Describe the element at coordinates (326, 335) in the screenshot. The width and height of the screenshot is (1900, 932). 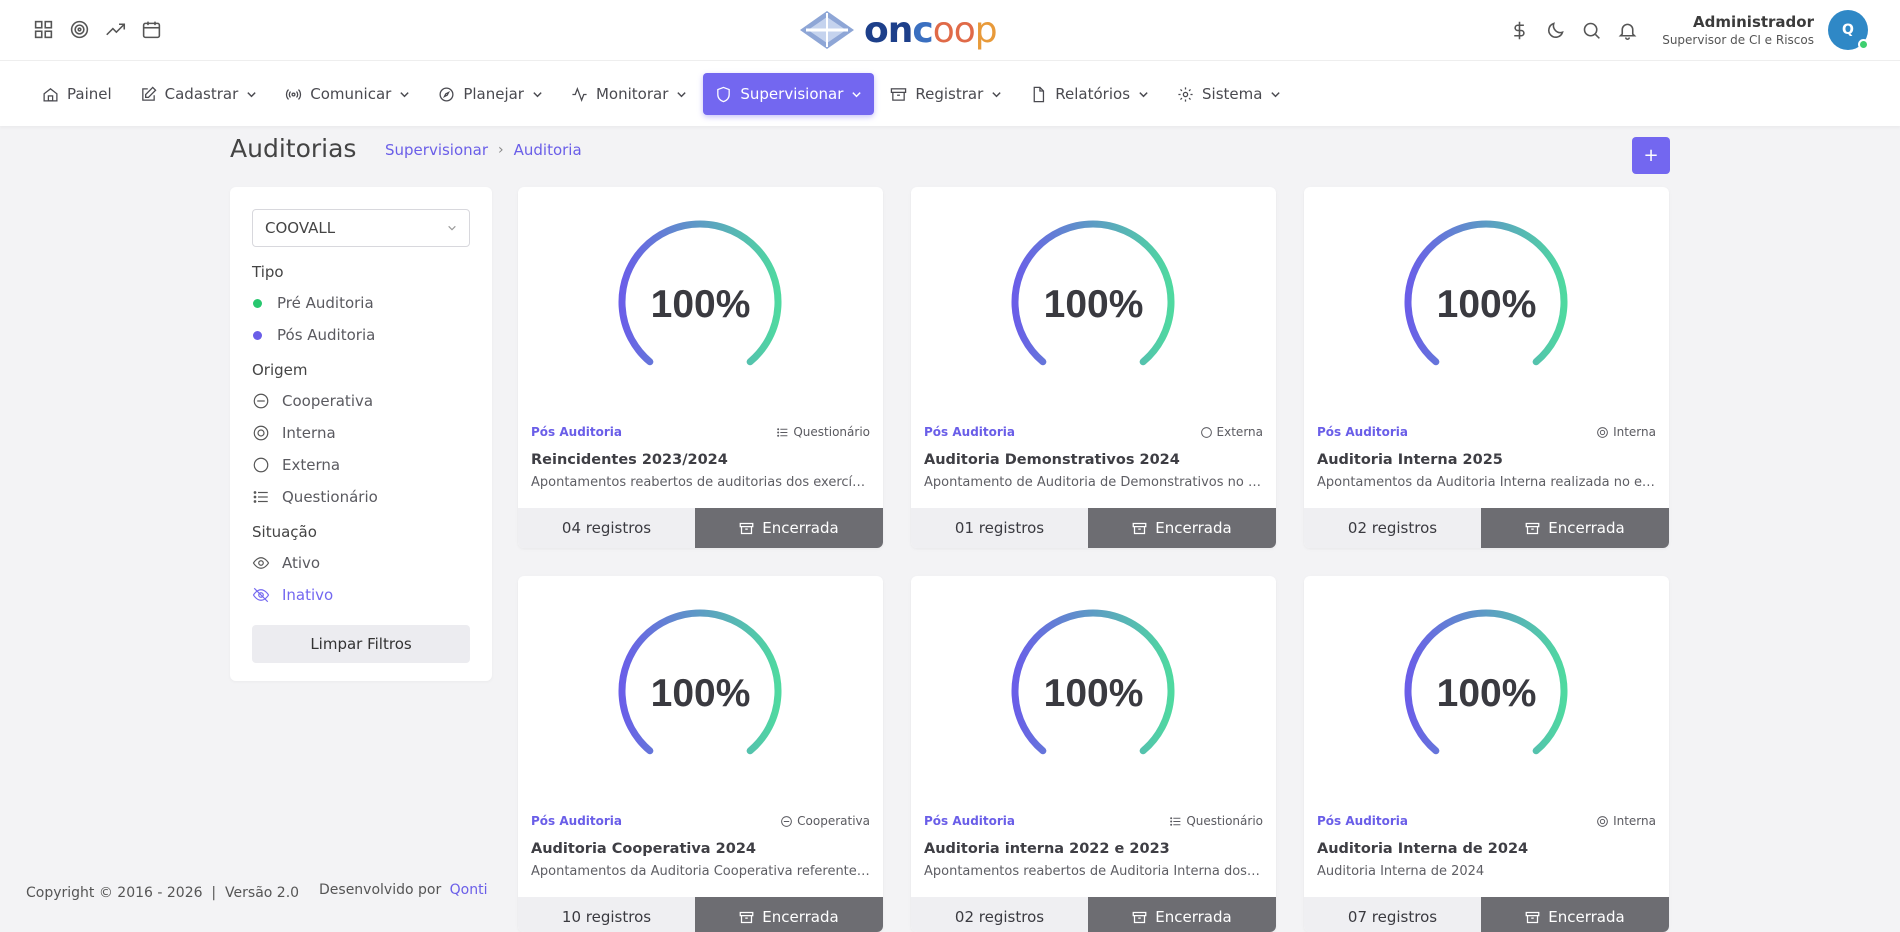
I see `filter-label: Pós Auditoria` at that location.